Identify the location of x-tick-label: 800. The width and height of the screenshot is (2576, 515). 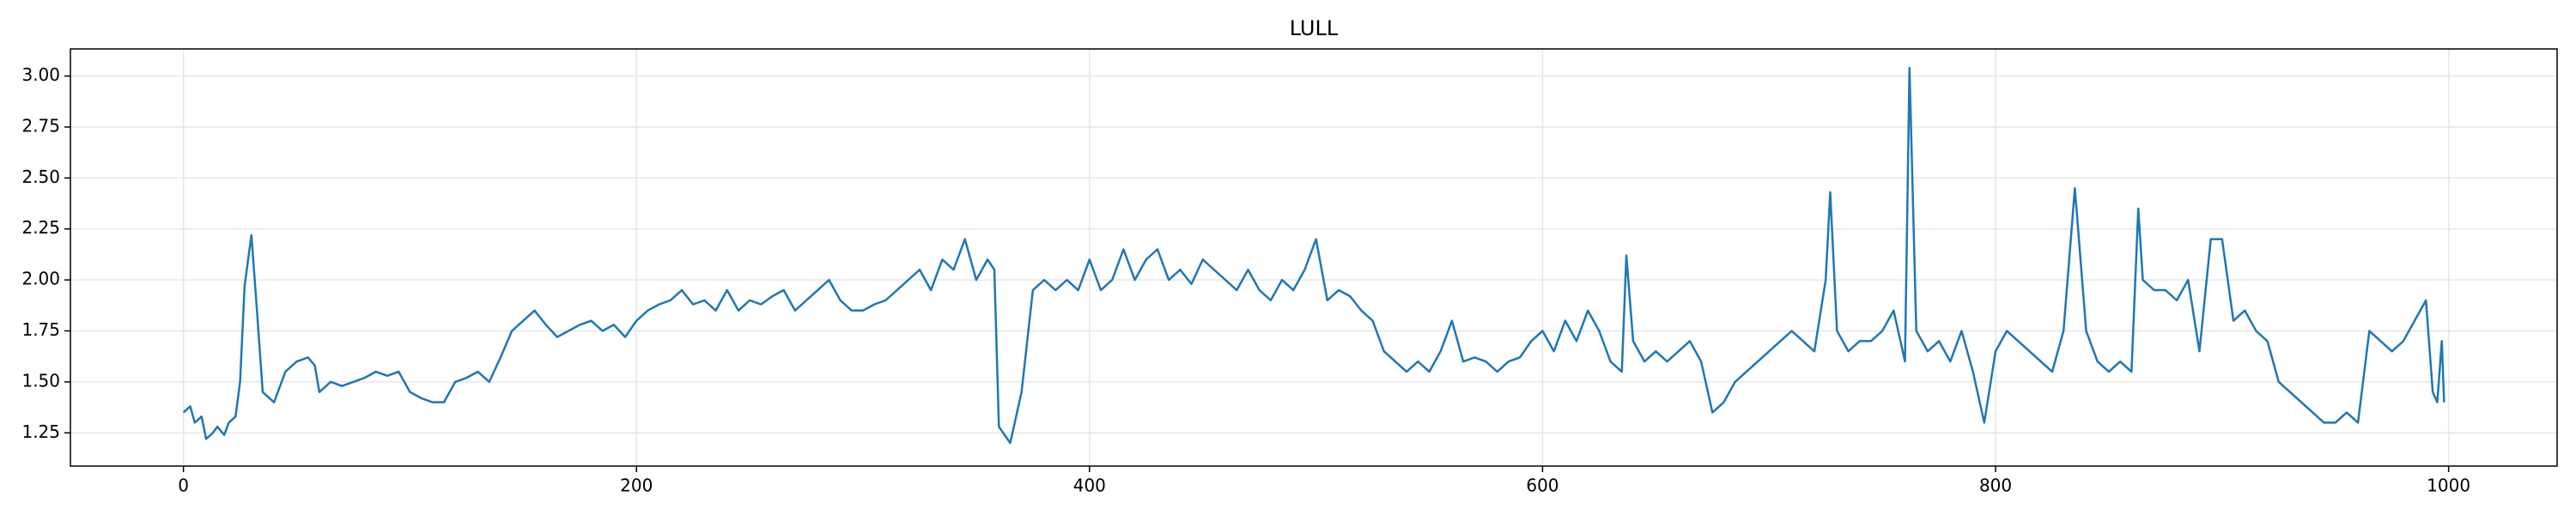
(1996, 486).